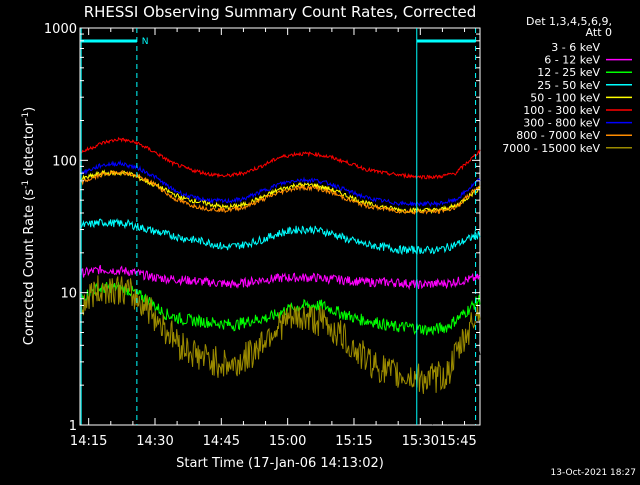  I want to click on x-axis-label: Start Time (17-Jan-06 14:13:02), so click(280, 463).